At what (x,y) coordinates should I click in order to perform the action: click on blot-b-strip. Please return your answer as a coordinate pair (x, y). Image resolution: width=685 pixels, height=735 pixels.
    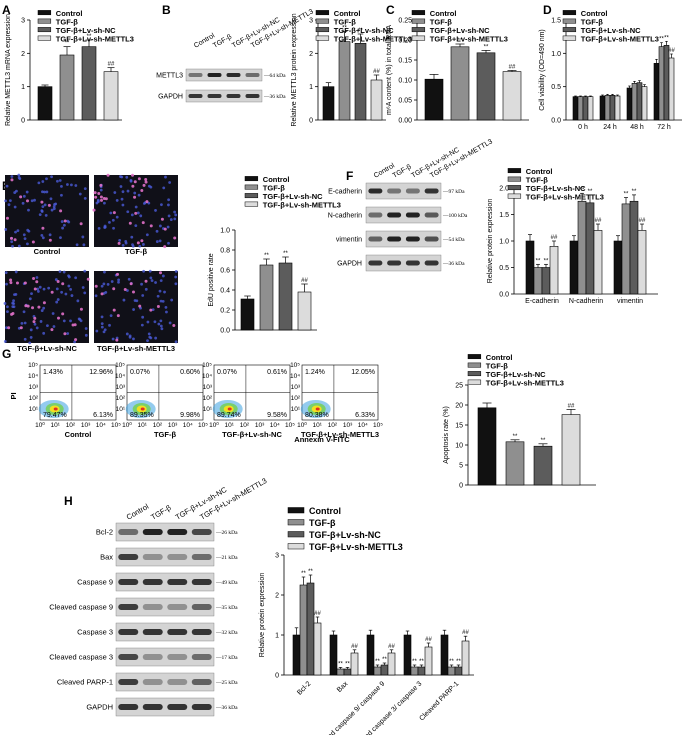
    Looking at the image, I should click on (224, 96).